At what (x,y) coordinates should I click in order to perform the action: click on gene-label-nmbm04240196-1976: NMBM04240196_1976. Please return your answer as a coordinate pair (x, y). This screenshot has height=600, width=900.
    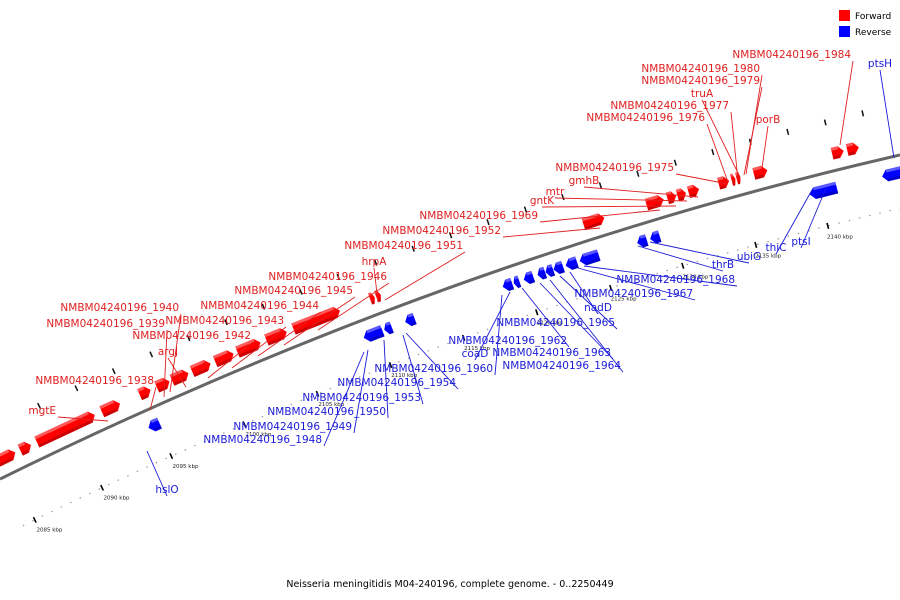
    Looking at the image, I should click on (645, 118).